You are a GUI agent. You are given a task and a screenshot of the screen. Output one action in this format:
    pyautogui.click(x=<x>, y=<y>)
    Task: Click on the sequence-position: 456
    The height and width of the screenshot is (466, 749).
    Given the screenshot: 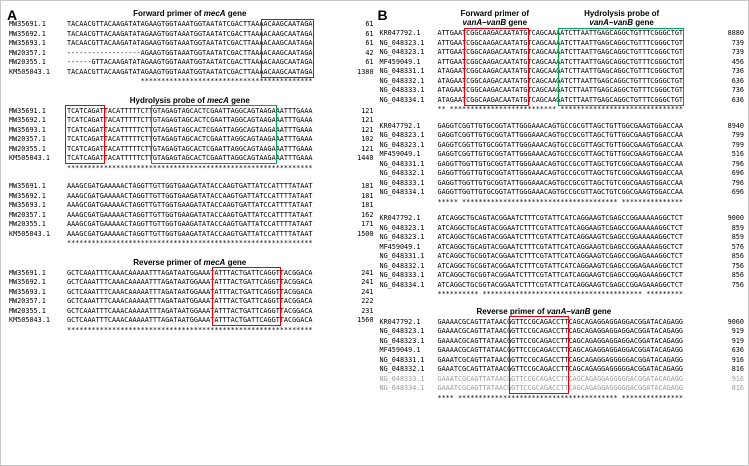 What is the action you would take?
    pyautogui.click(x=737, y=61)
    